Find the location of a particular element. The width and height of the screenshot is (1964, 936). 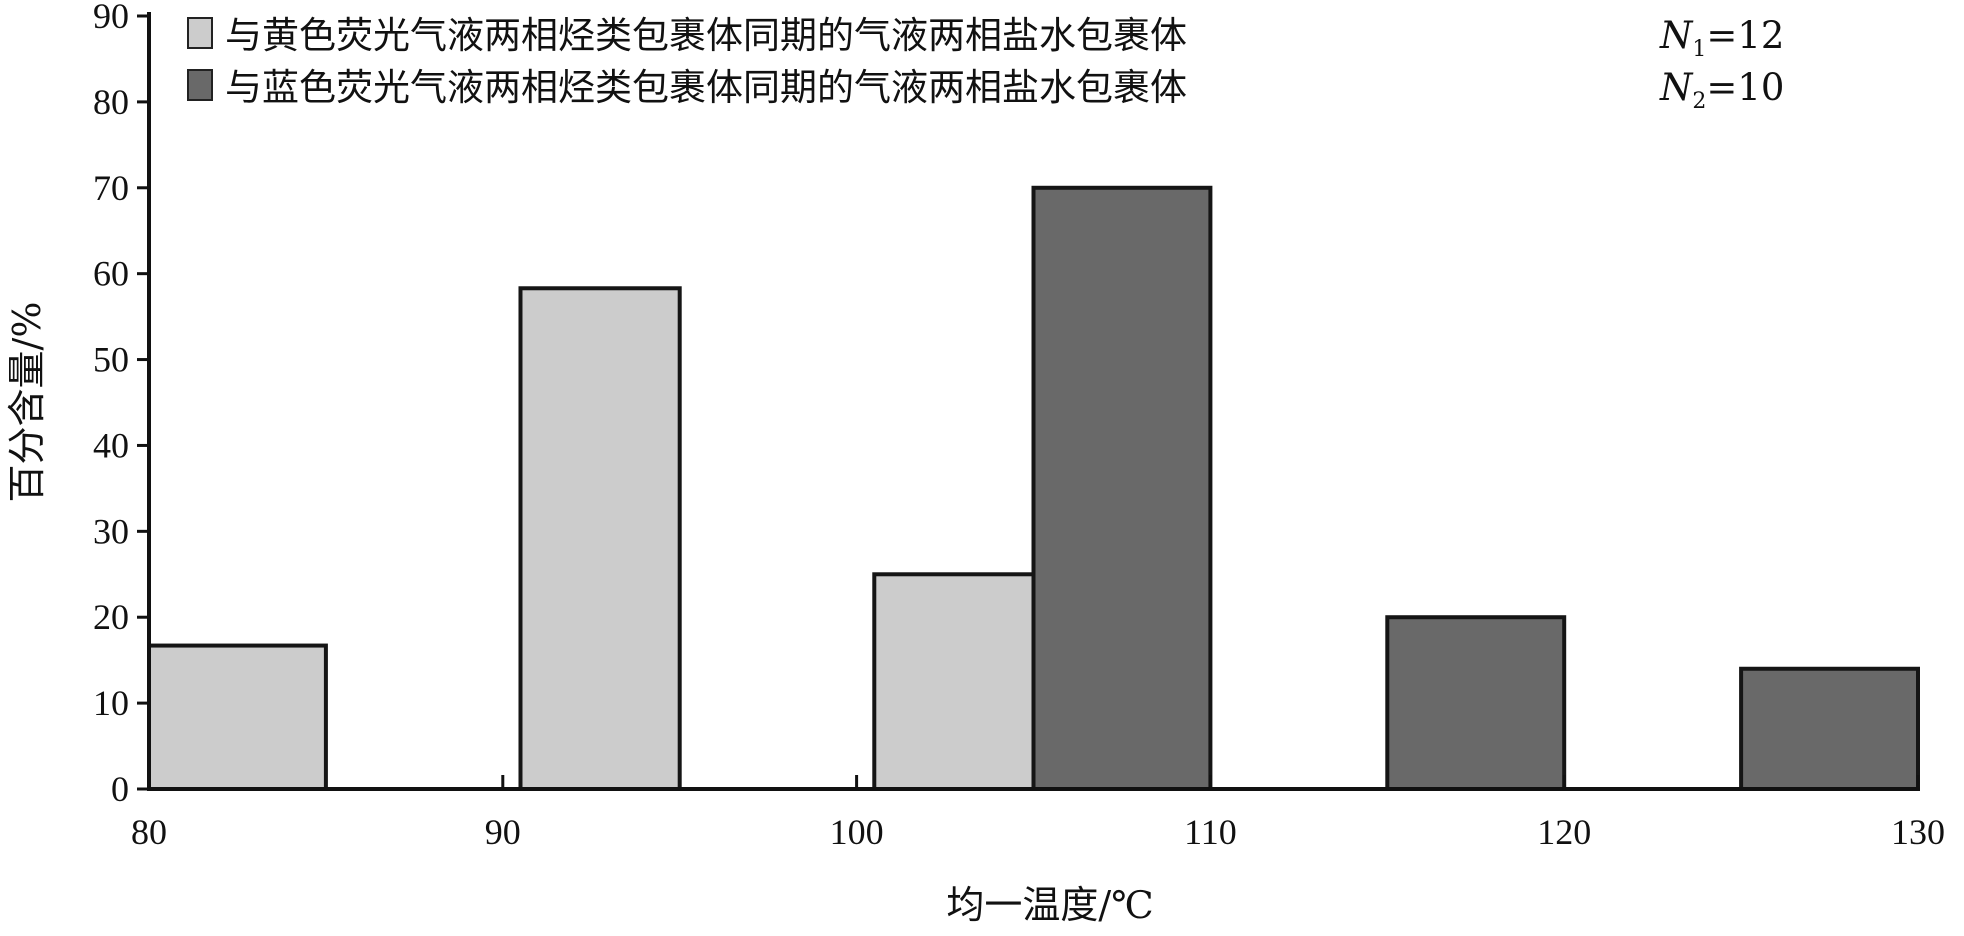

x-tick-label: 100 is located at coordinates (857, 832).